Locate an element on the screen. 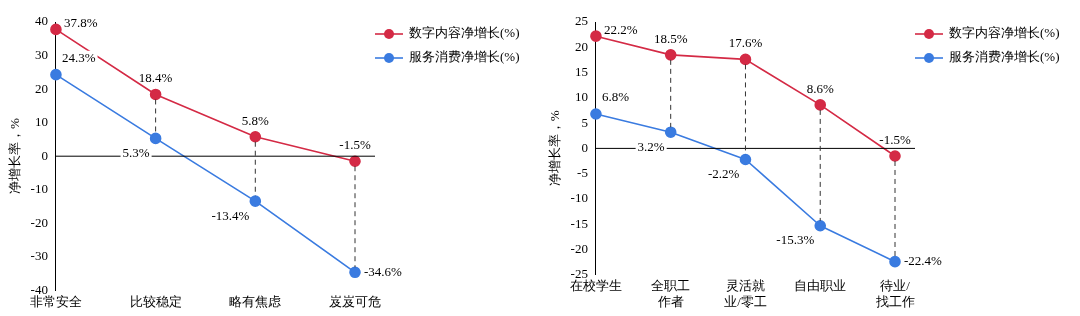 This screenshot has width=1080, height=316. data-label: -22.4% is located at coordinates (923, 261).